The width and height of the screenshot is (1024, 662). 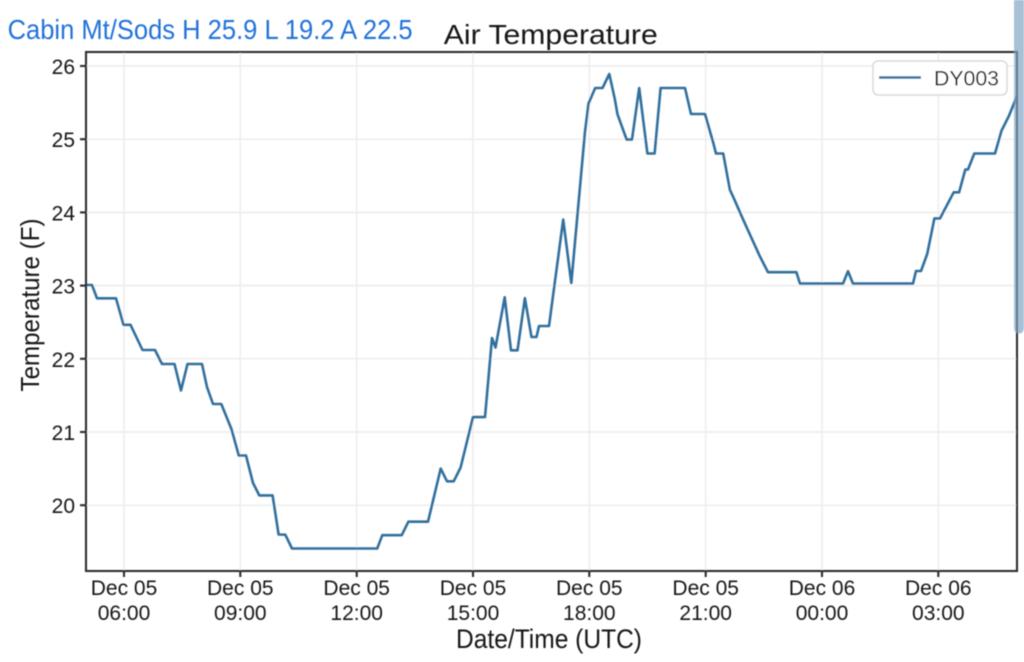 What do you see at coordinates (63, 433) in the screenshot?
I see `svg-text: 21` at bounding box center [63, 433].